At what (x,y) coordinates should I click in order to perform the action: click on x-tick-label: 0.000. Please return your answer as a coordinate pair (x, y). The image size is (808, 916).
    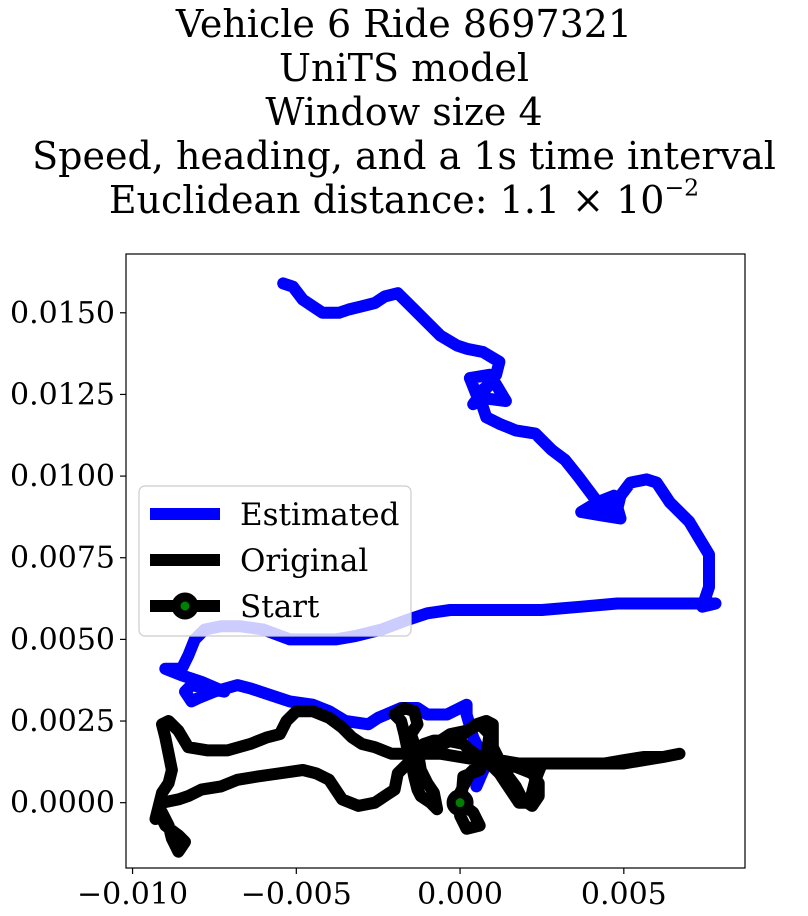
    Looking at the image, I should click on (460, 894).